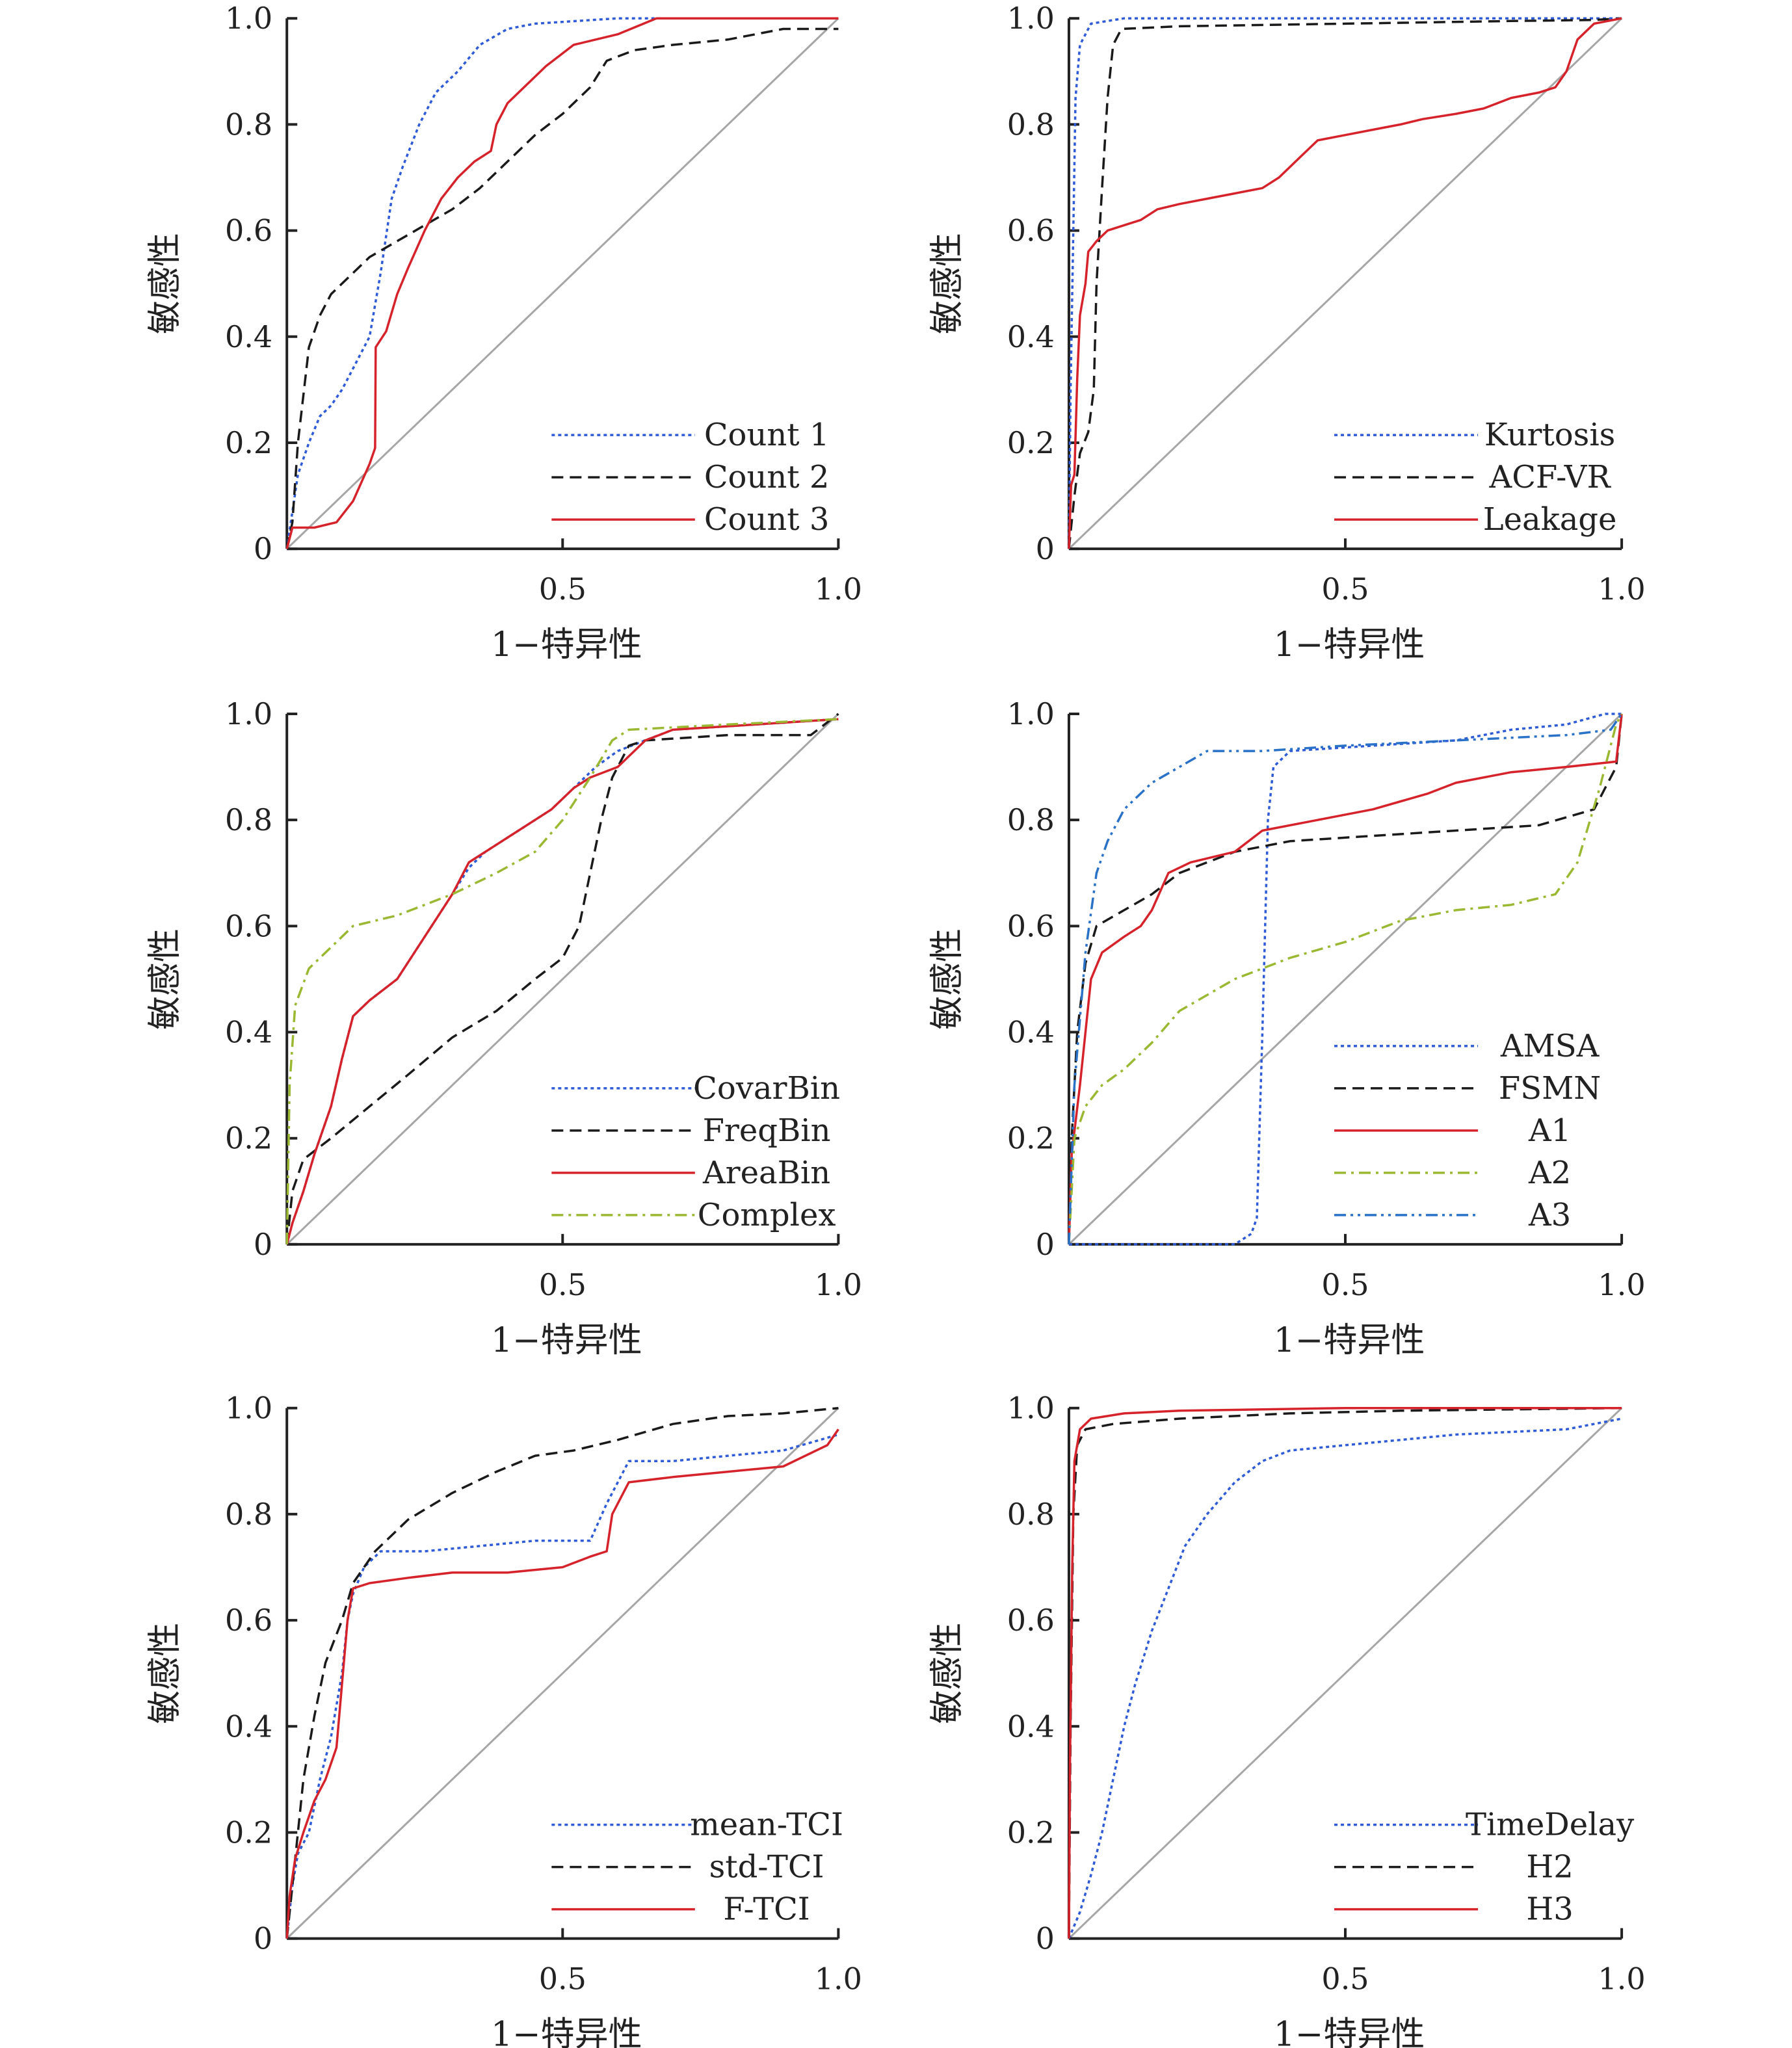  I want to click on roc-curve-kurtosis, so click(1345, 283).